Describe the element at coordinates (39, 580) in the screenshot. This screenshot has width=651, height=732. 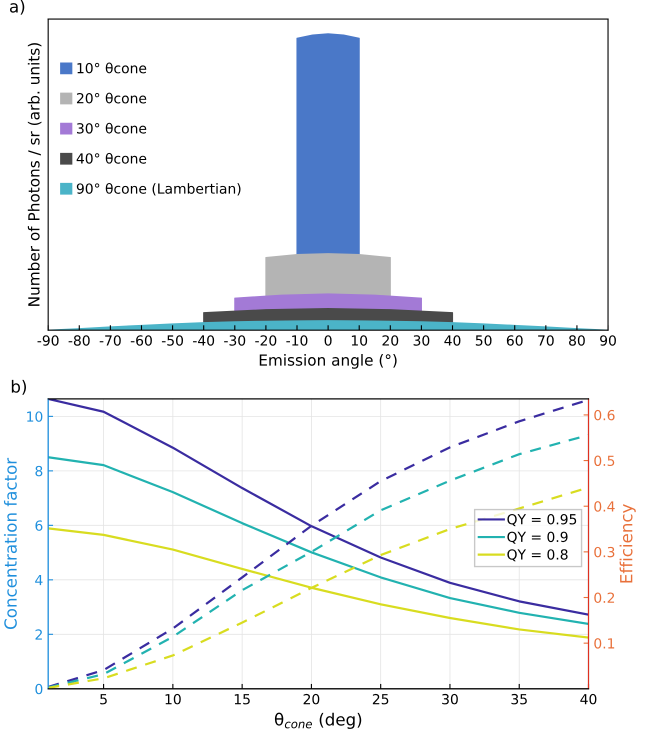
I see `y-tick-label: 4` at that location.